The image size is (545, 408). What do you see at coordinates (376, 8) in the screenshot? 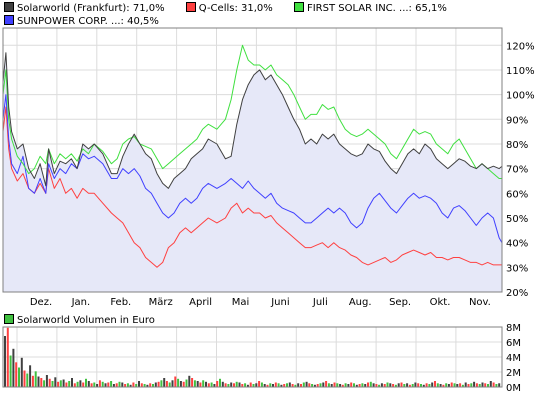
I see `legend-label-firstsolar: FIRST SOLAR INC. ...: 65,1%` at bounding box center [376, 8].